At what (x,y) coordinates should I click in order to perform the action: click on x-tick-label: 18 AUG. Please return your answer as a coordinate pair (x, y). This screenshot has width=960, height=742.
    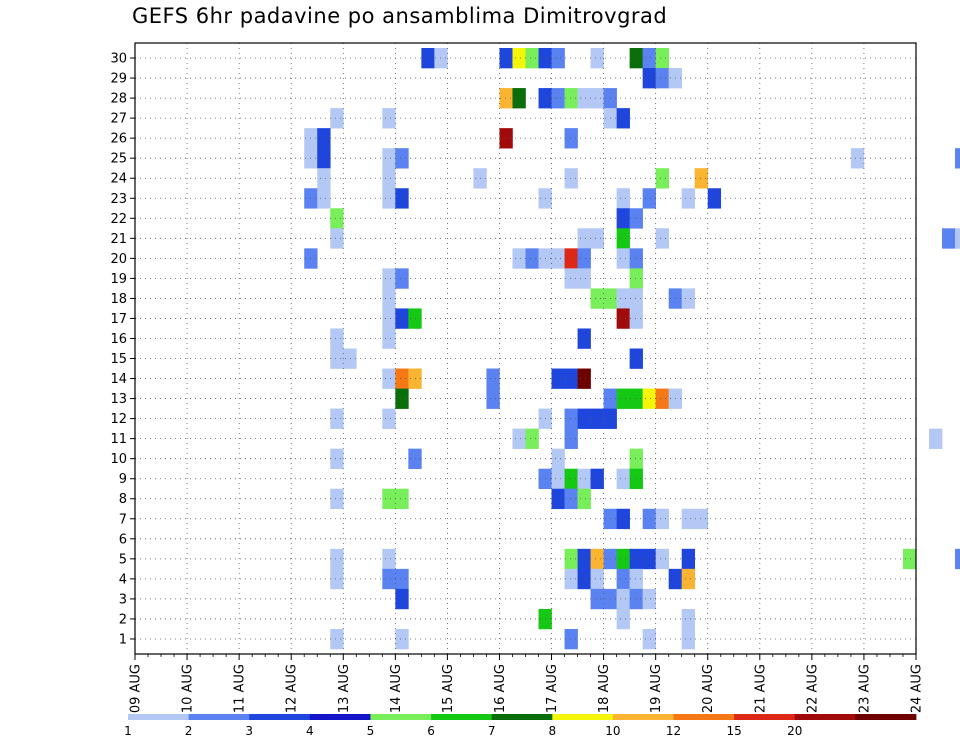
    Looking at the image, I should click on (604, 688).